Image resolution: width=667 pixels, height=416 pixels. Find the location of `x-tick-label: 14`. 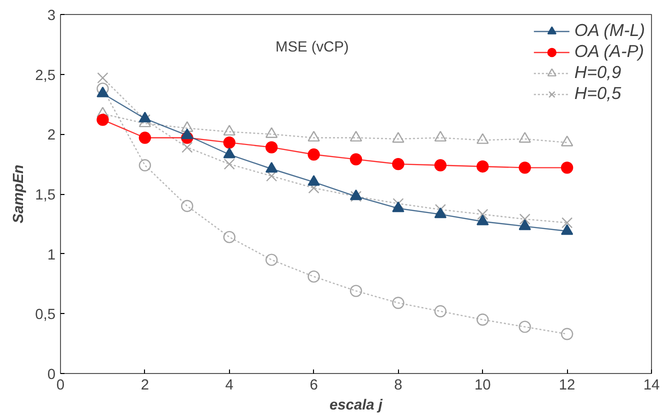

x-tick-label: 14 is located at coordinates (651, 386).